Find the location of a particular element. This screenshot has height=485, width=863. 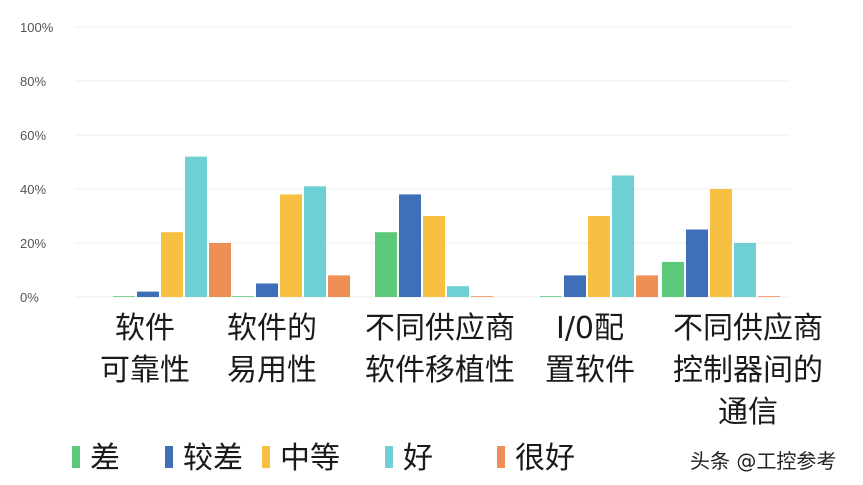

y-tick-label: 60% is located at coordinates (33, 135).